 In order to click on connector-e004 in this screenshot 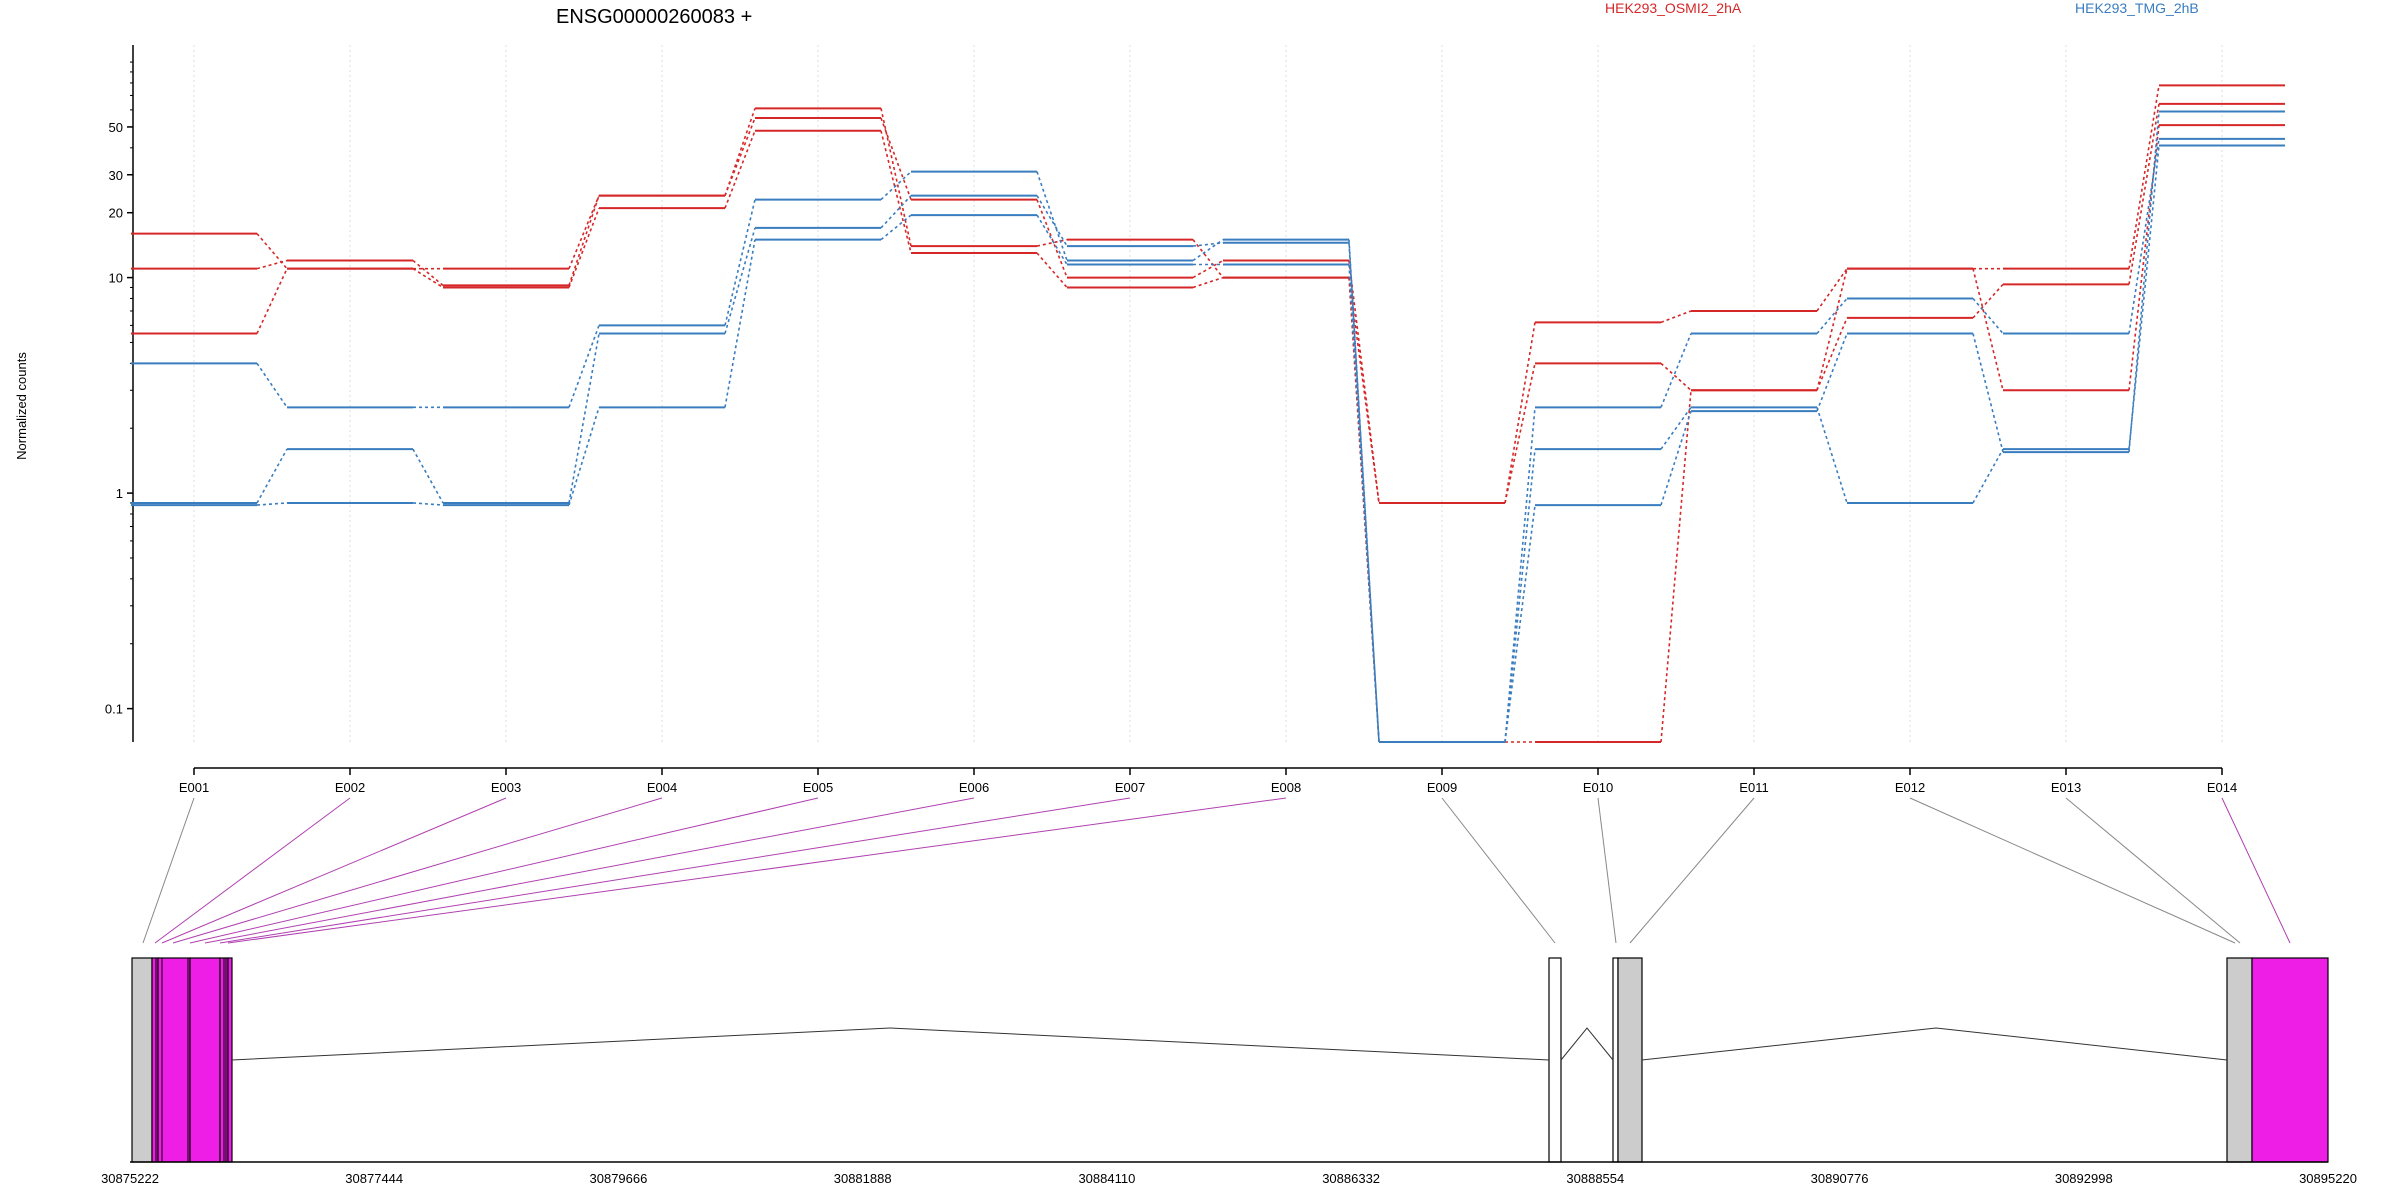, I will do `click(417, 870)`.